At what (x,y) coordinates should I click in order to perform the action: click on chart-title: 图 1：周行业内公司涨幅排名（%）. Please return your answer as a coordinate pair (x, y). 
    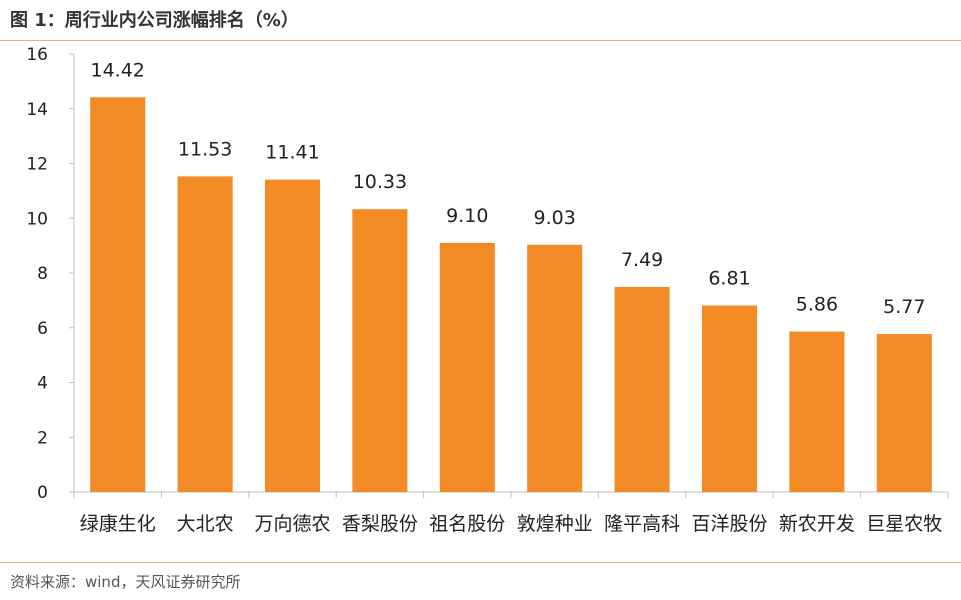
    Looking at the image, I should click on (154, 20).